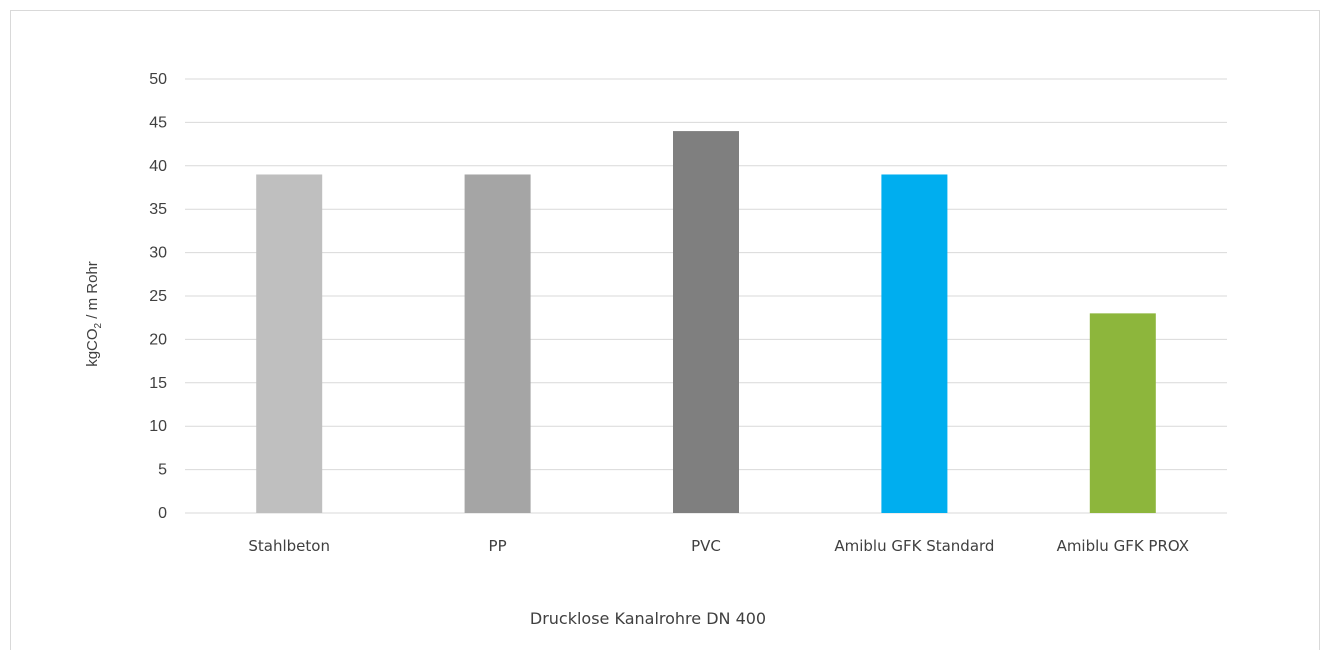 Image resolution: width=1332 pixels, height=651 pixels. What do you see at coordinates (158, 166) in the screenshot?
I see `y-tick-label: 40` at bounding box center [158, 166].